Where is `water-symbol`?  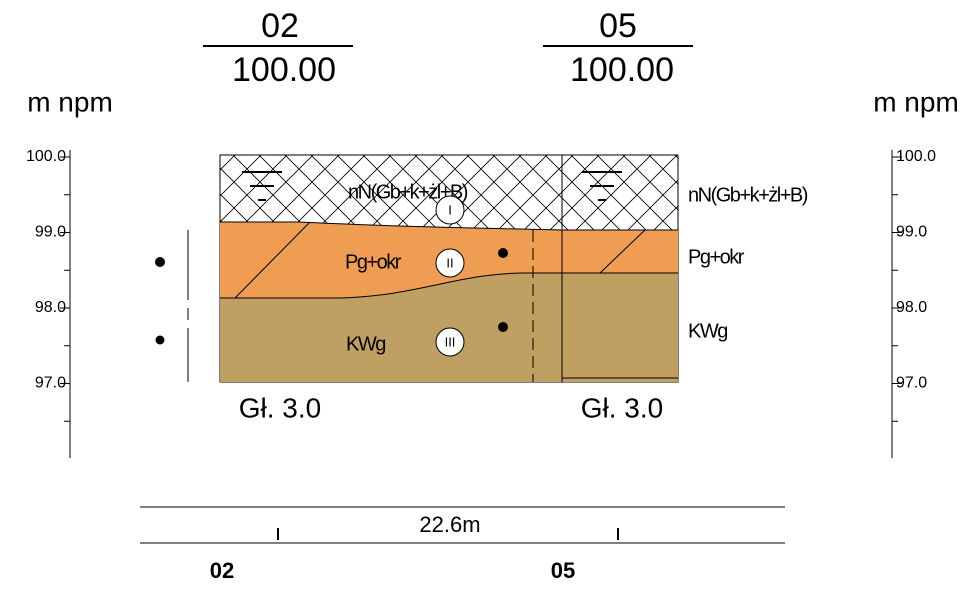 water-symbol is located at coordinates (432, 186).